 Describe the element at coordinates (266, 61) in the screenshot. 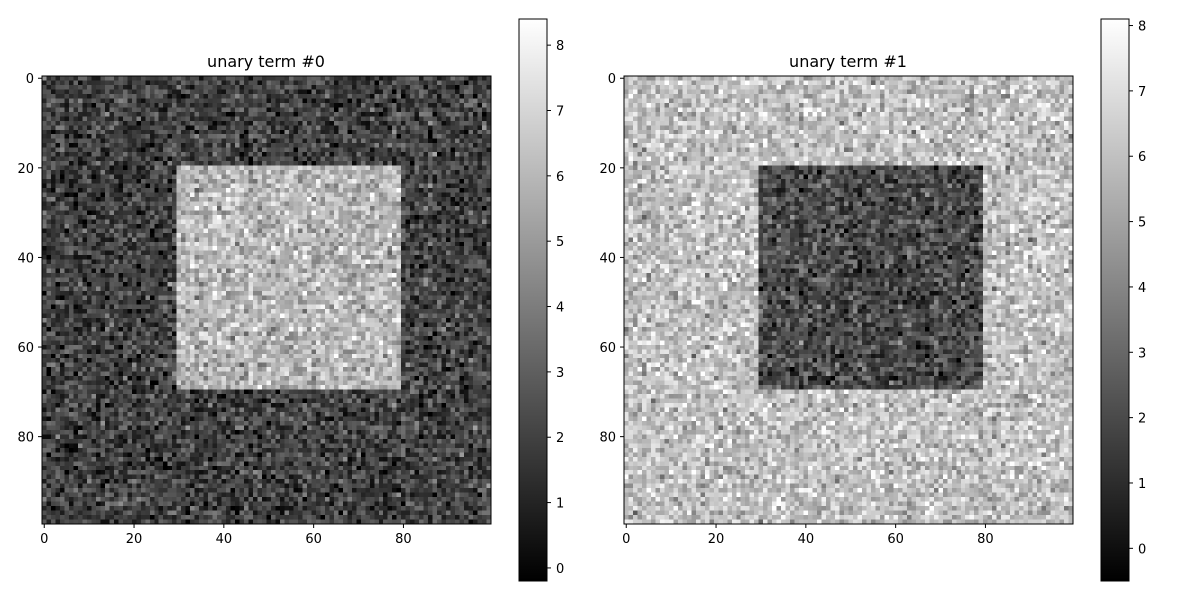

I see `subplot-title: unary term #0` at that location.